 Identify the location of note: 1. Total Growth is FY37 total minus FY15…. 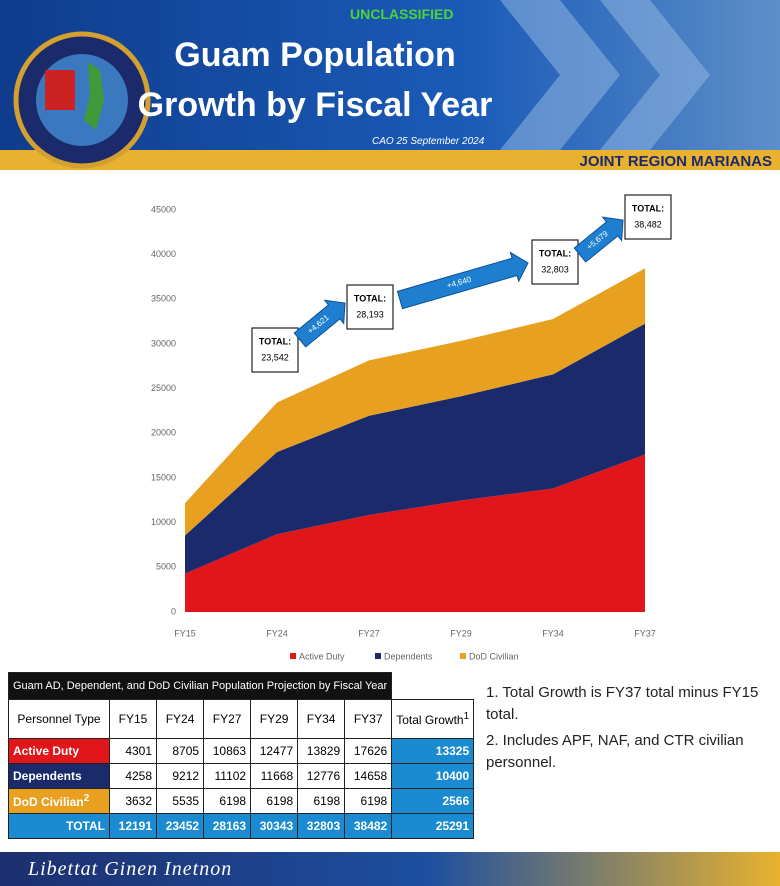
(622, 703).